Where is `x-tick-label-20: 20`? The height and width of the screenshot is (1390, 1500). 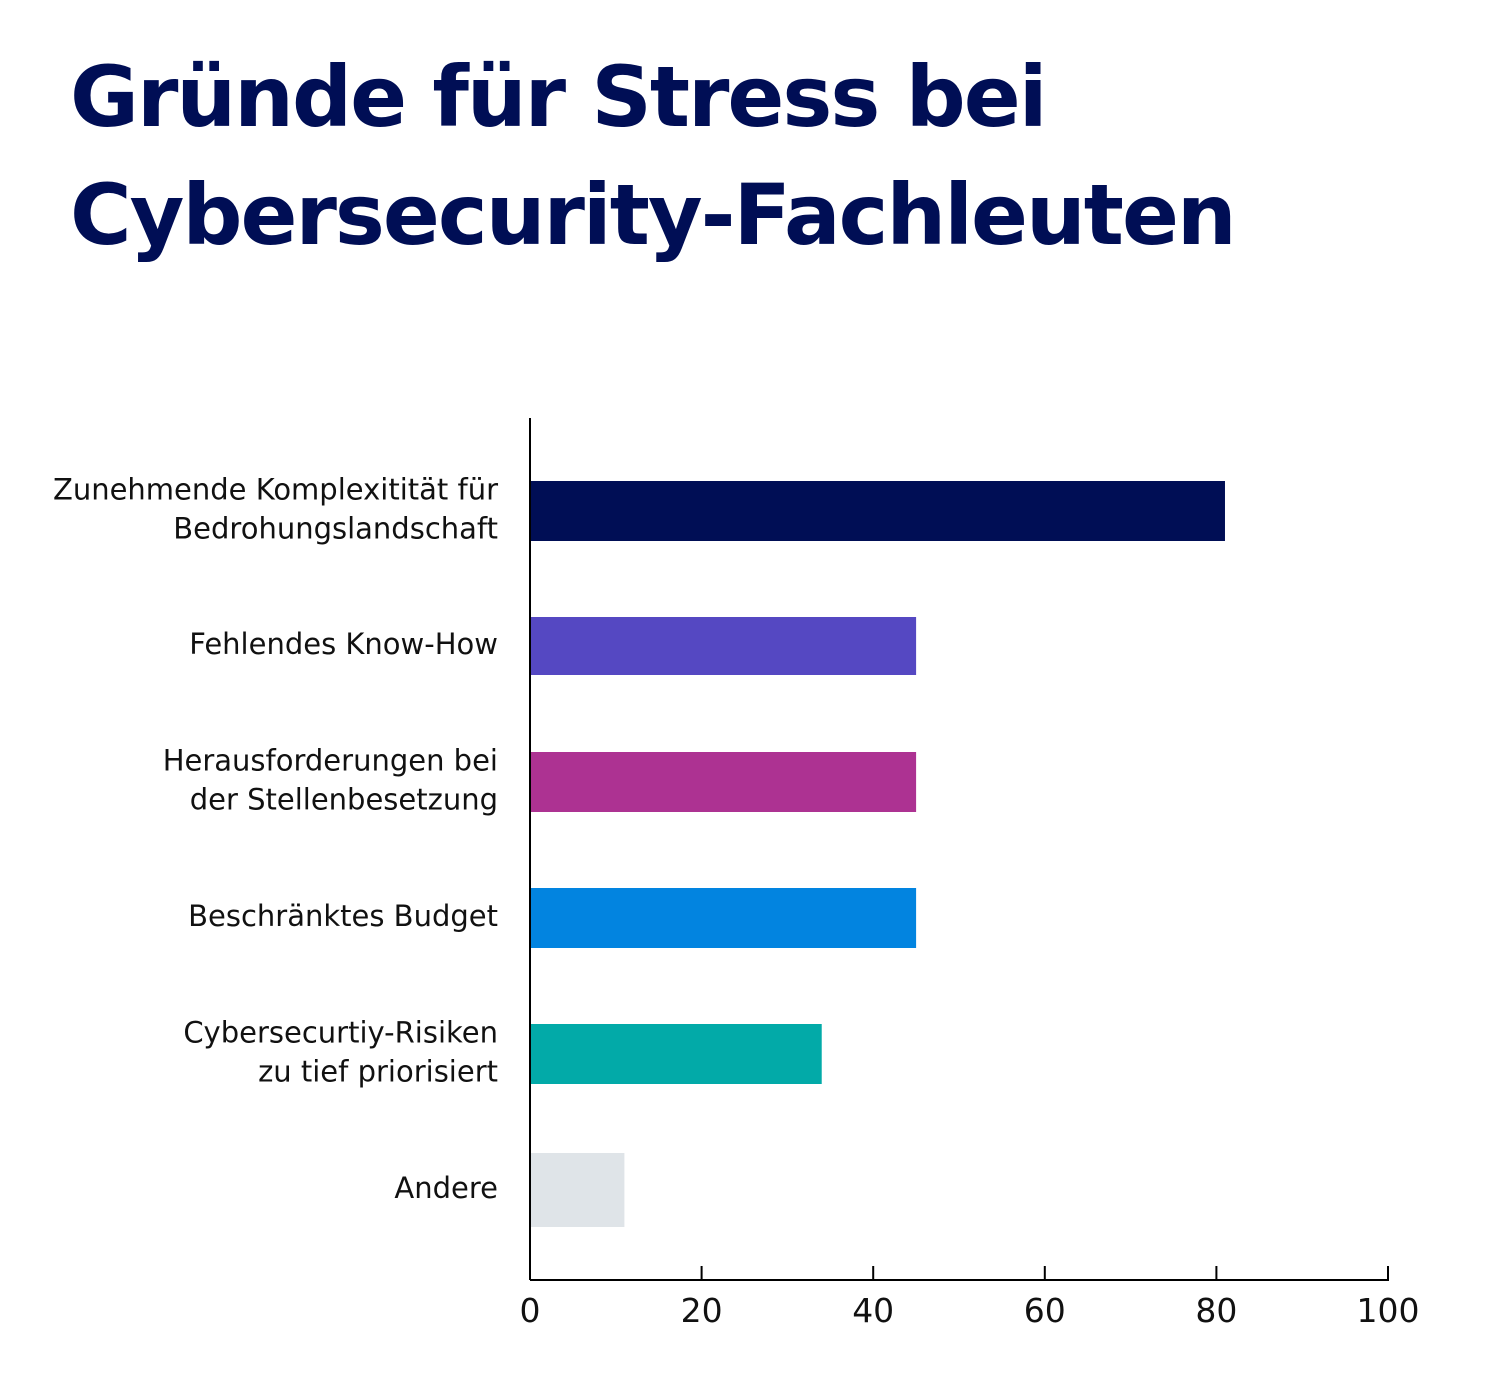
x-tick-label-20: 20 is located at coordinates (702, 1310).